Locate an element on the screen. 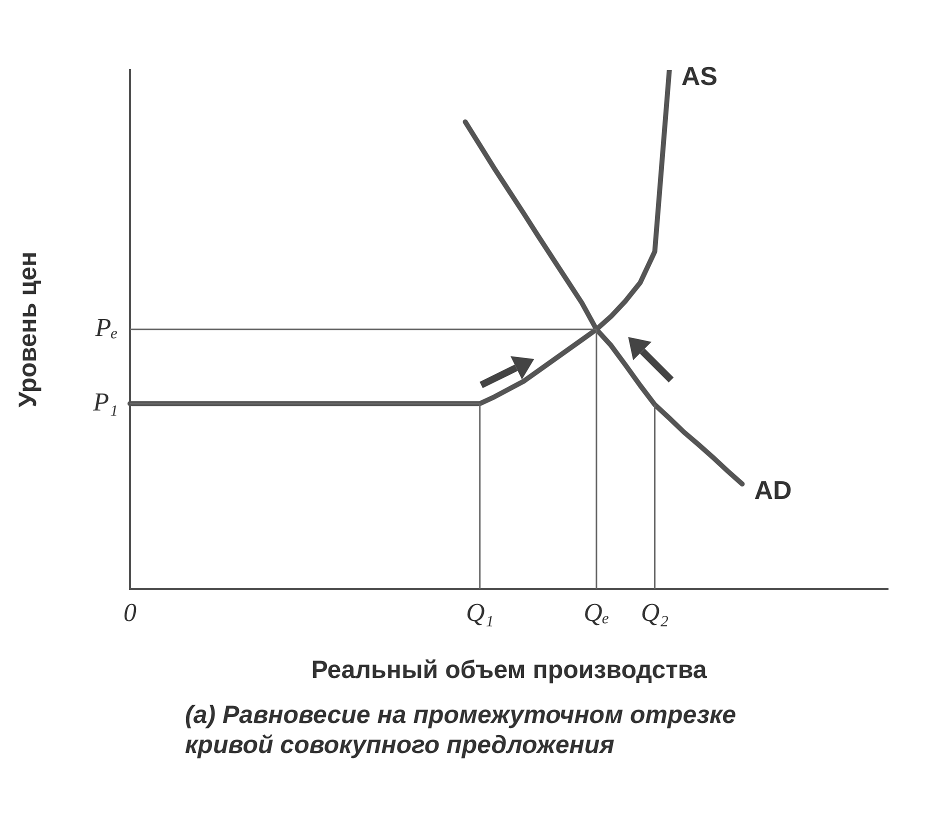  x-axis-title: Реальный объем производства is located at coordinates (509, 670).